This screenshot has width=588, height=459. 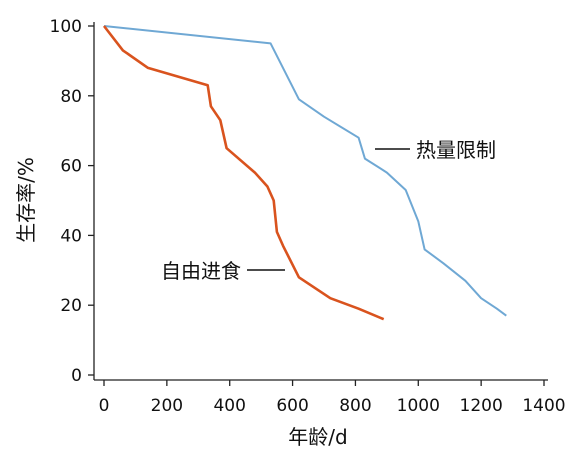 What do you see at coordinates (104, 406) in the screenshot?
I see `x-tick-label: 0` at bounding box center [104, 406].